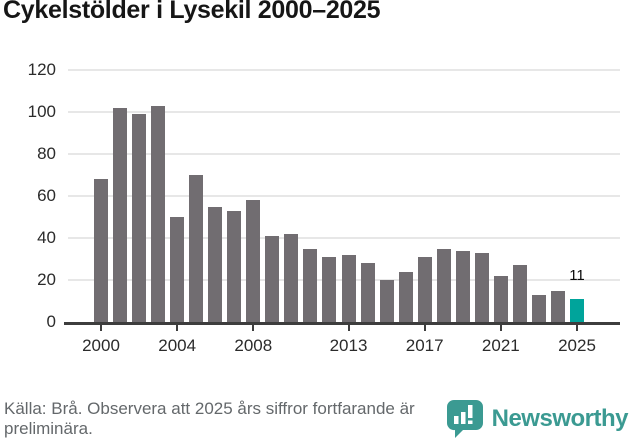 The height and width of the screenshot is (439, 631). I want to click on x-tick-2017, so click(424, 328).